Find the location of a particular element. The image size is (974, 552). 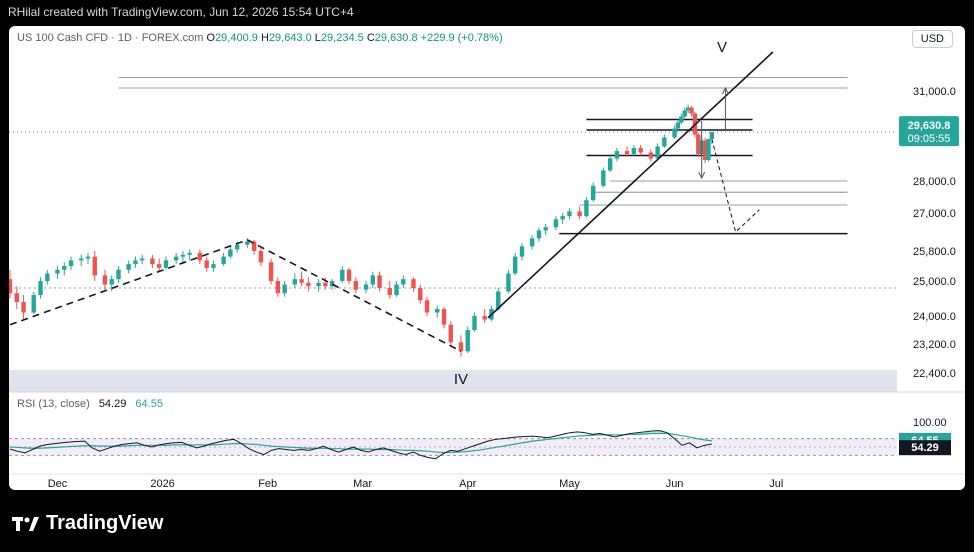

time-label-5: May is located at coordinates (569, 484).